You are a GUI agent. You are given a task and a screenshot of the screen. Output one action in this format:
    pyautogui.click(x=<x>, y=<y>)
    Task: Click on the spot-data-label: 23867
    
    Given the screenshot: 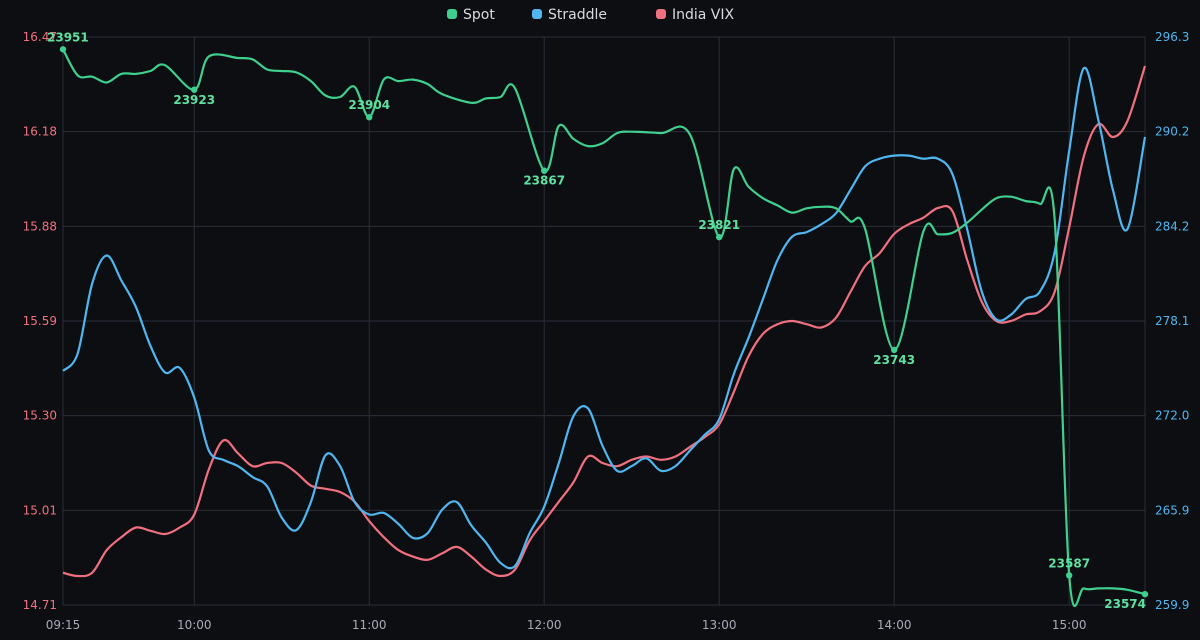 What is the action you would take?
    pyautogui.click(x=544, y=181)
    